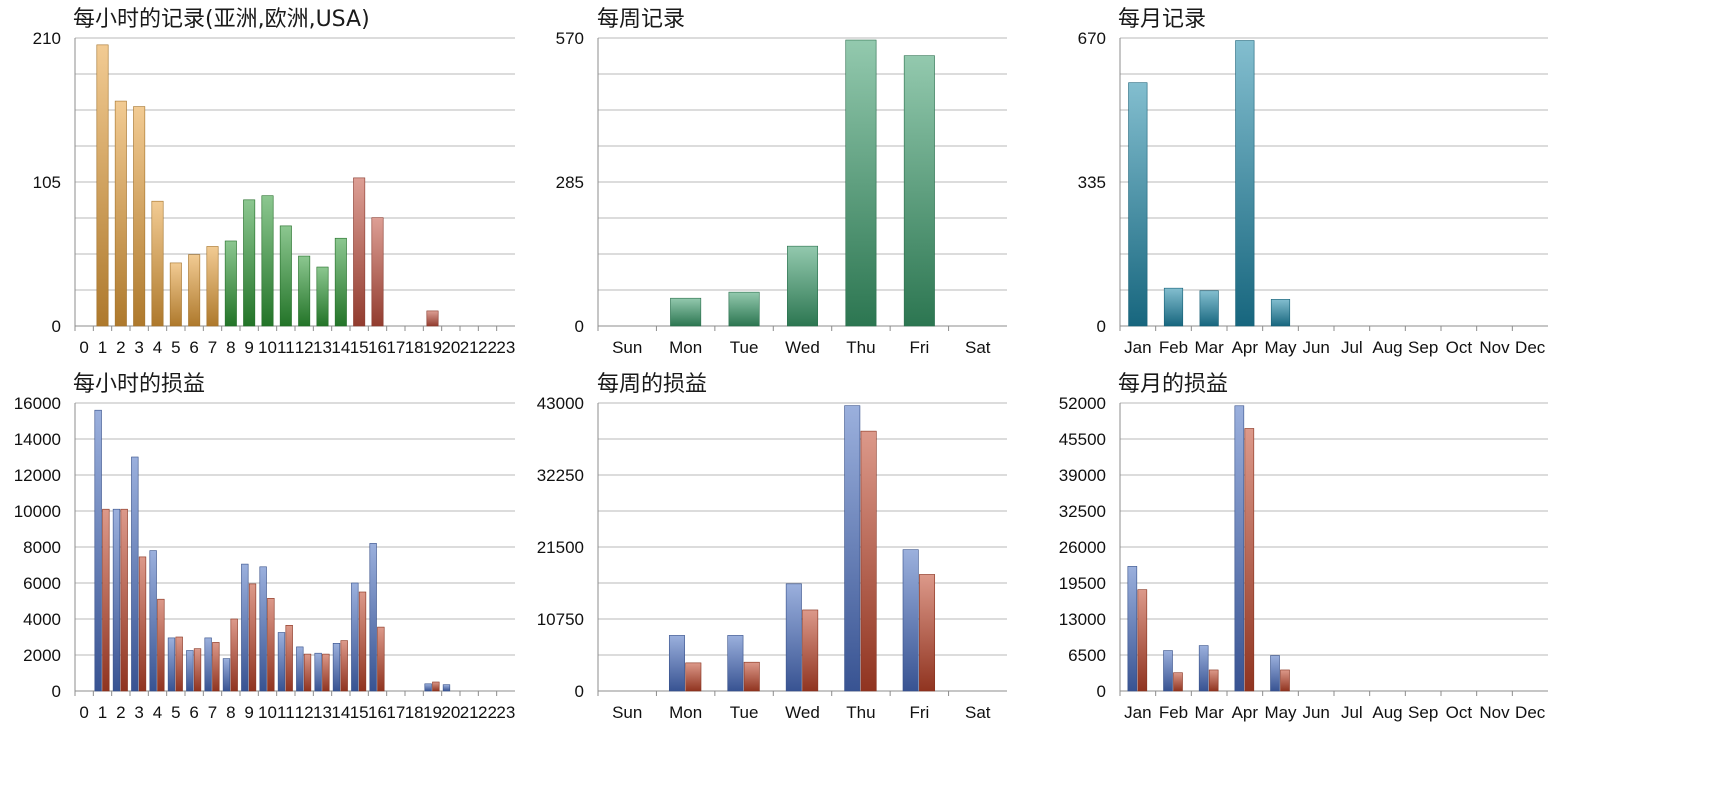  Describe the element at coordinates (560, 547) in the screenshot. I see `y-tick-label: 21500` at that location.